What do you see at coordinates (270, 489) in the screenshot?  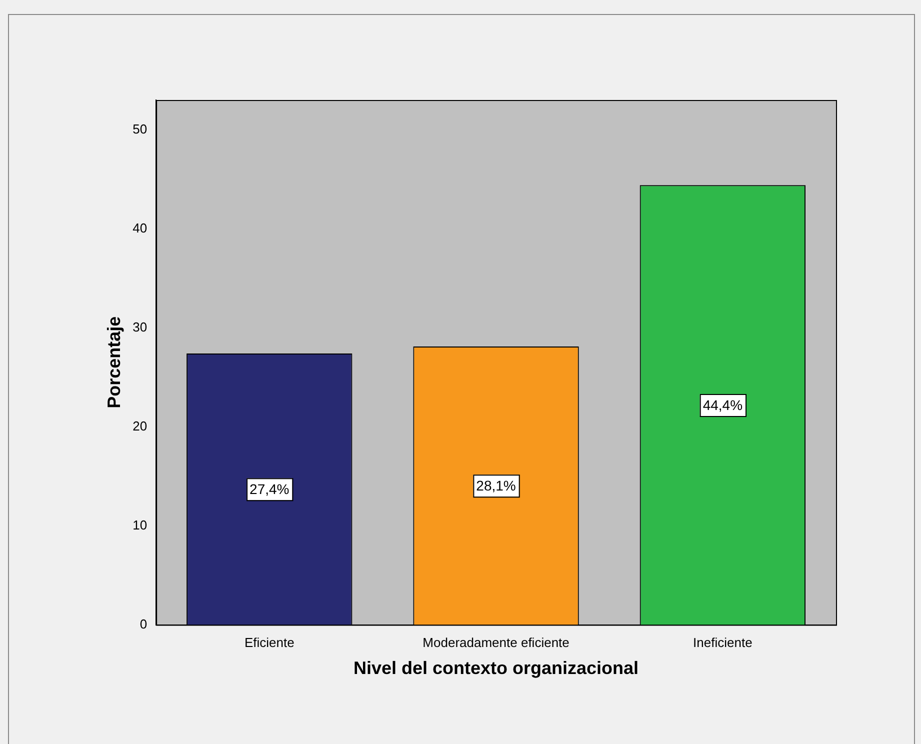 I see `data-label: 27,4%` at bounding box center [270, 489].